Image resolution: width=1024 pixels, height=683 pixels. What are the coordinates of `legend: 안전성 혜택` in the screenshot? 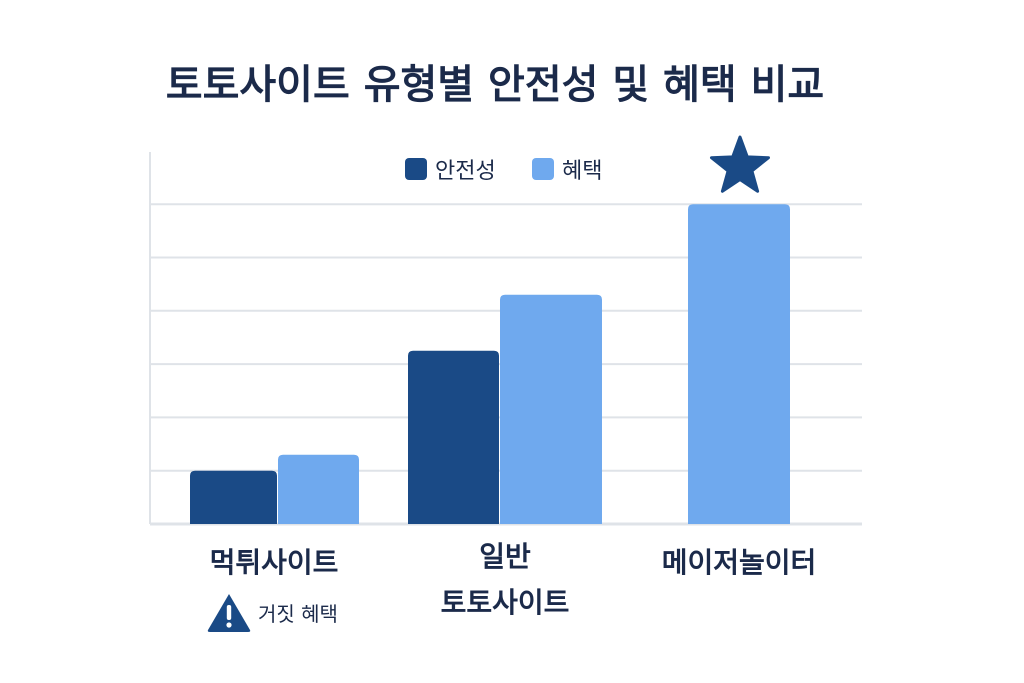 It's located at (503, 171).